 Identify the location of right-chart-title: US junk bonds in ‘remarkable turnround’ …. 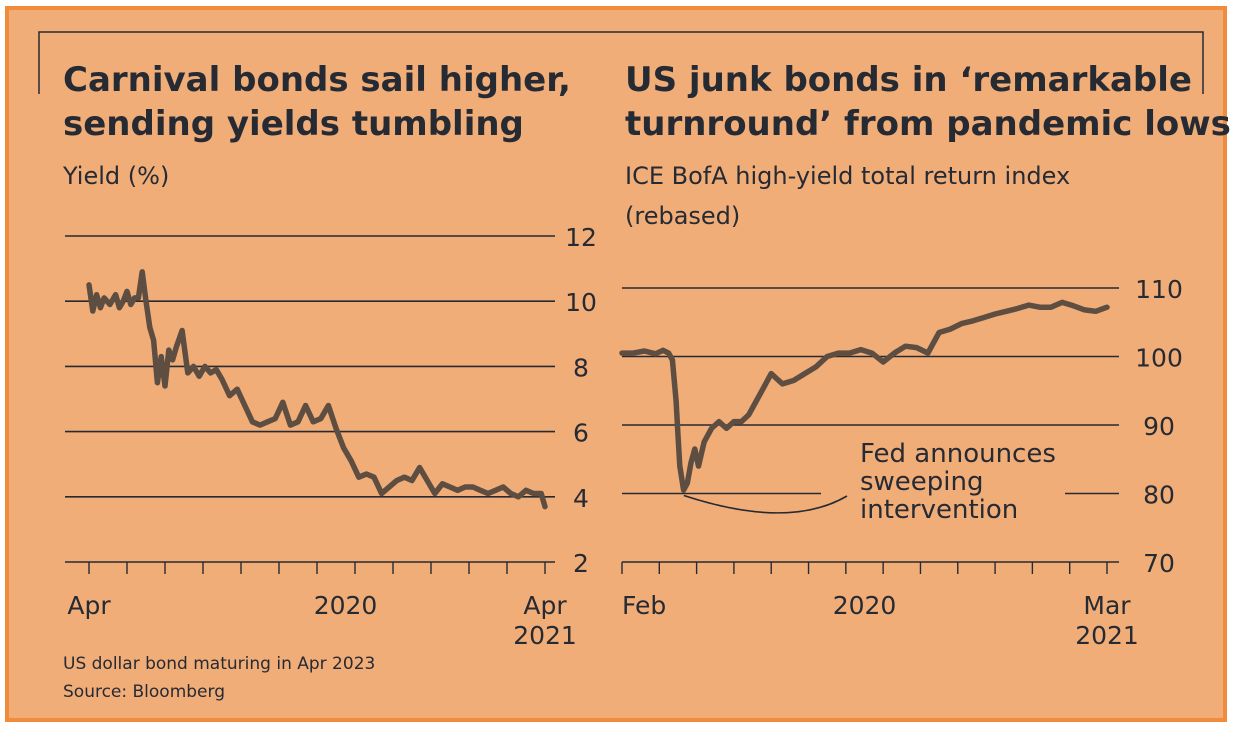
(928, 102).